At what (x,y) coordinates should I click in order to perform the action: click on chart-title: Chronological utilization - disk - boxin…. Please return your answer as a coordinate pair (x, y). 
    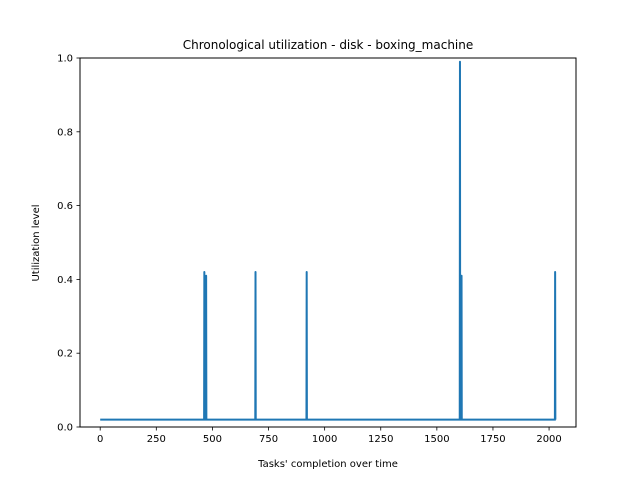
    Looking at the image, I should click on (328, 45).